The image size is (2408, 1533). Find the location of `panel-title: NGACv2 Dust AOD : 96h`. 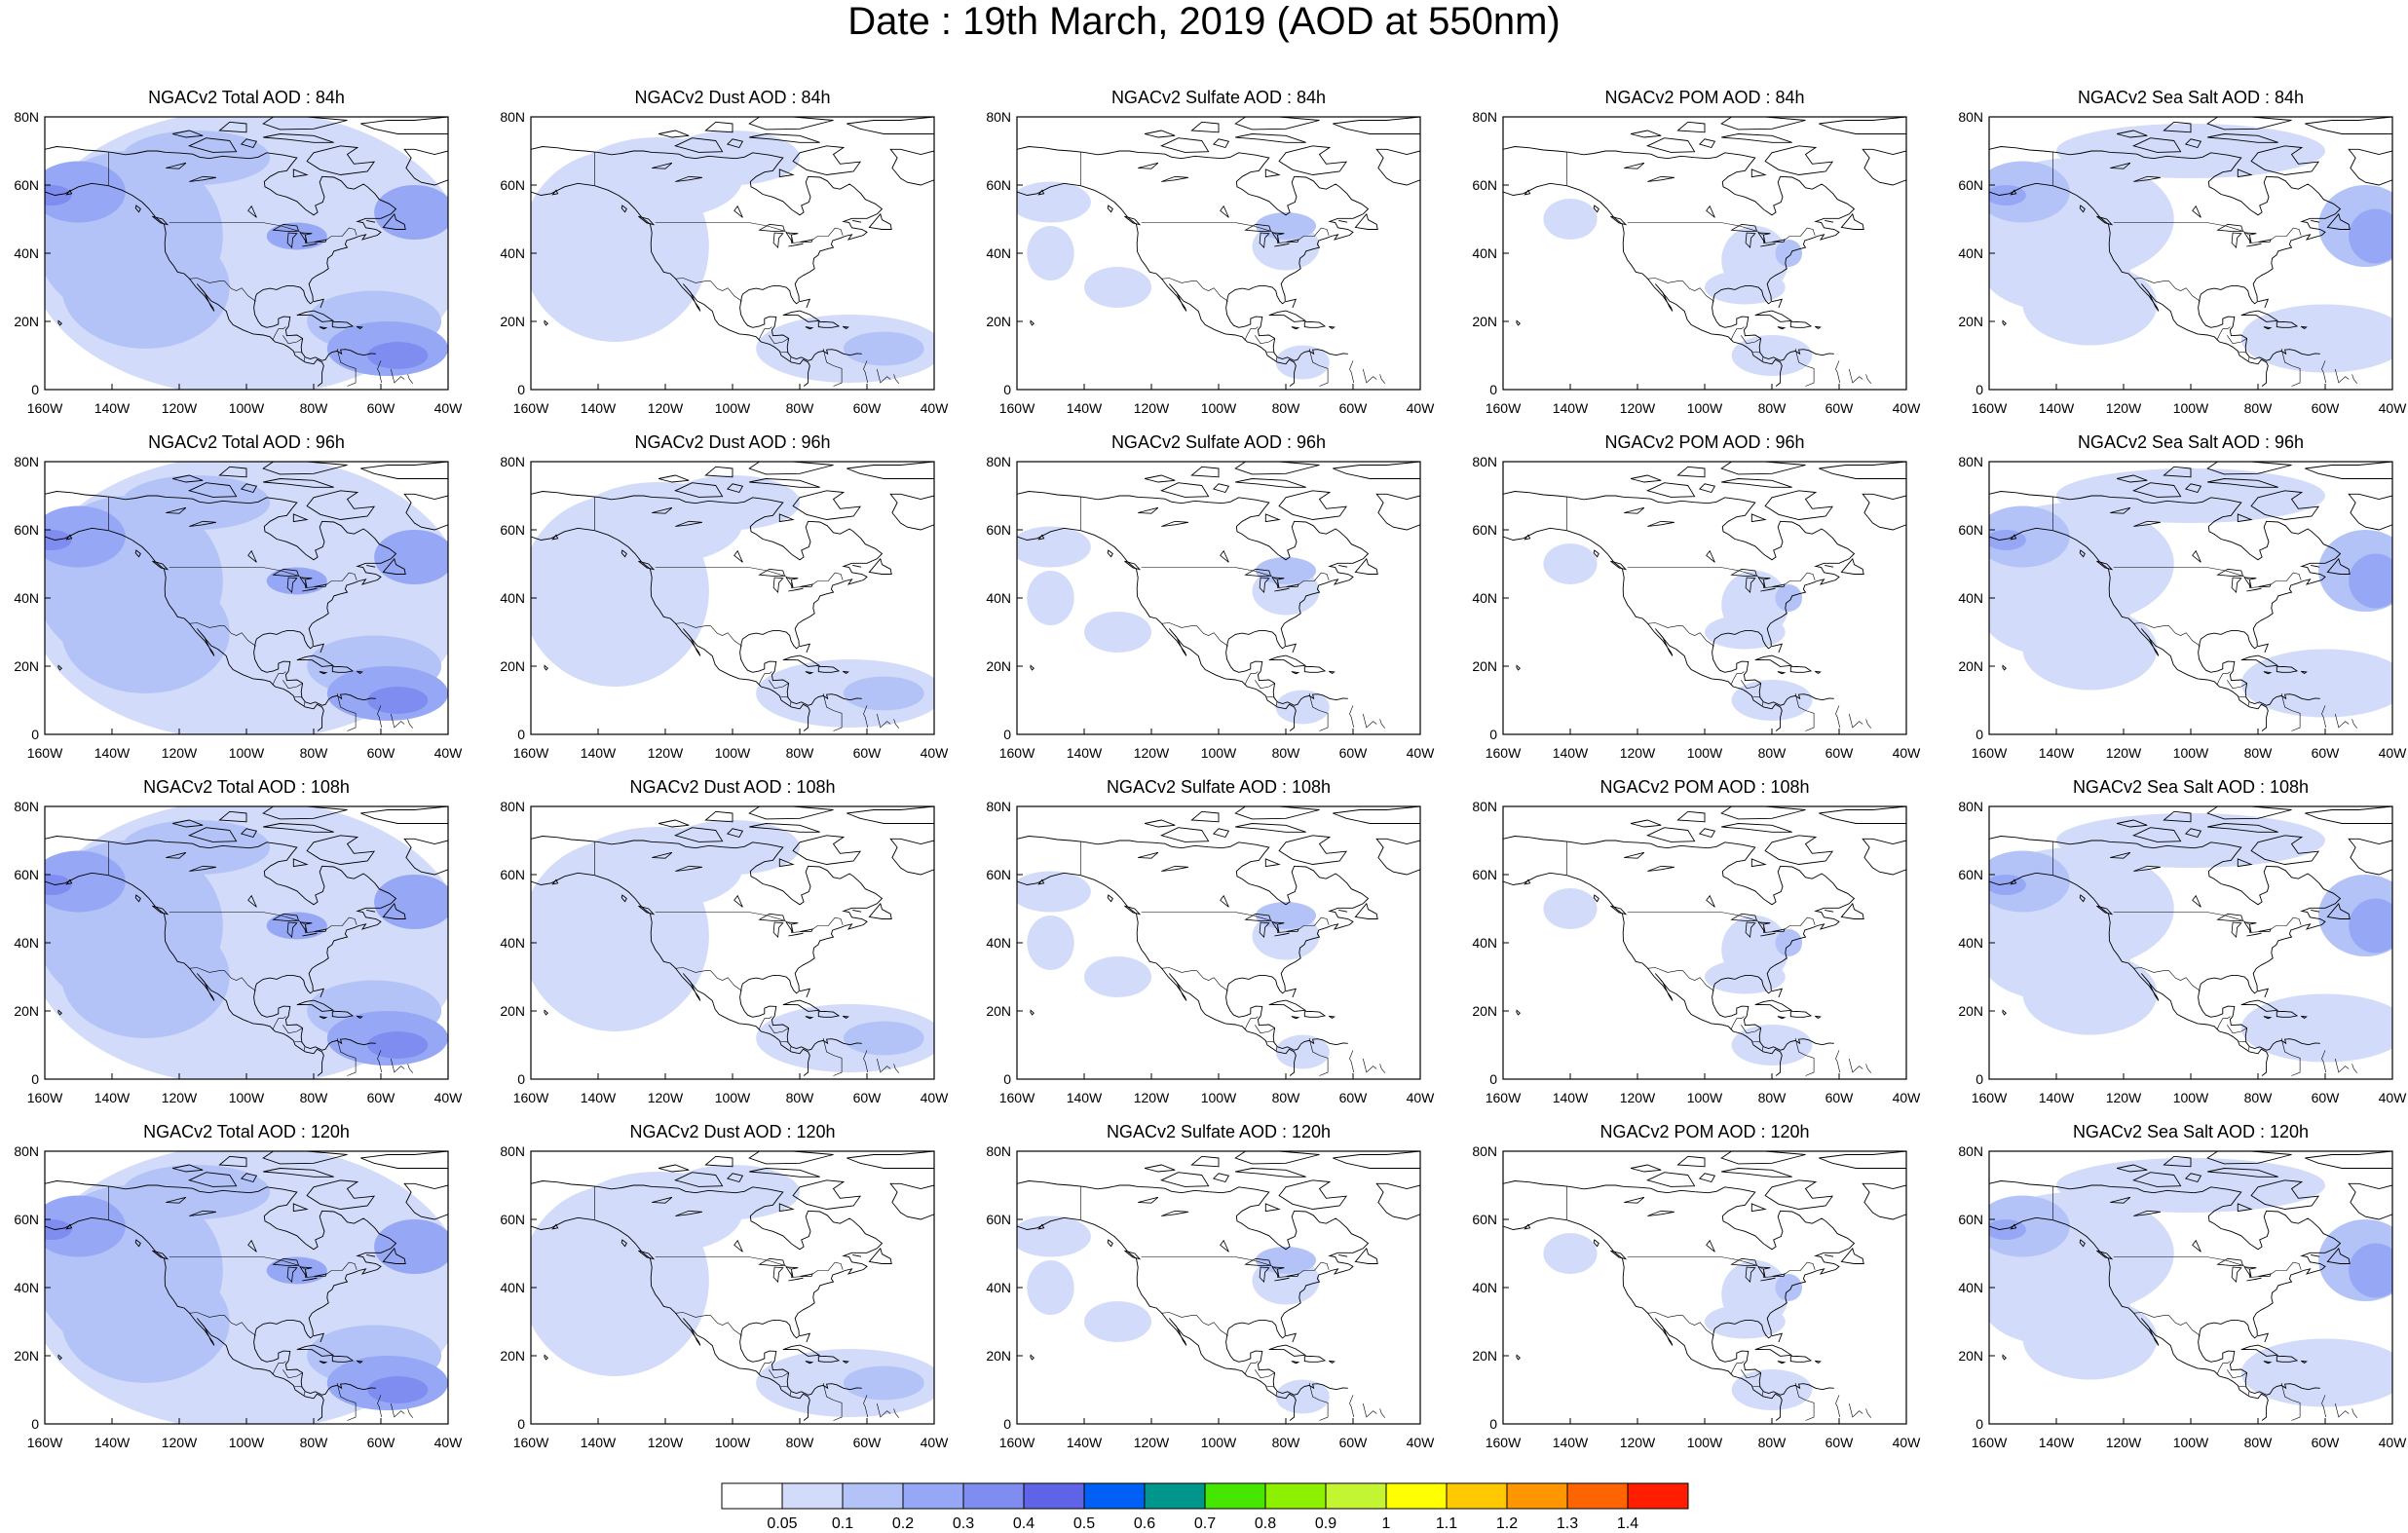

panel-title: NGACv2 Dust AOD : 96h is located at coordinates (732, 442).